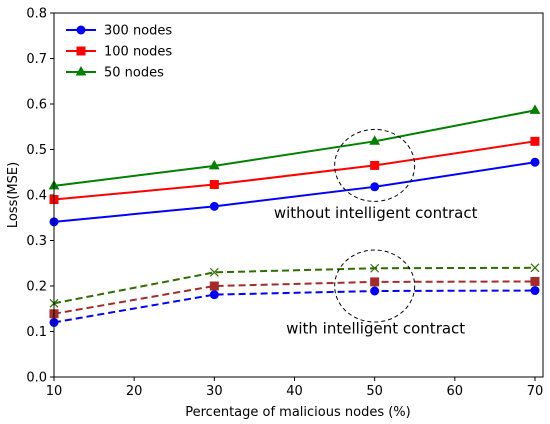  I want to click on y-axis-label: Loss(MSE), so click(13, 195).